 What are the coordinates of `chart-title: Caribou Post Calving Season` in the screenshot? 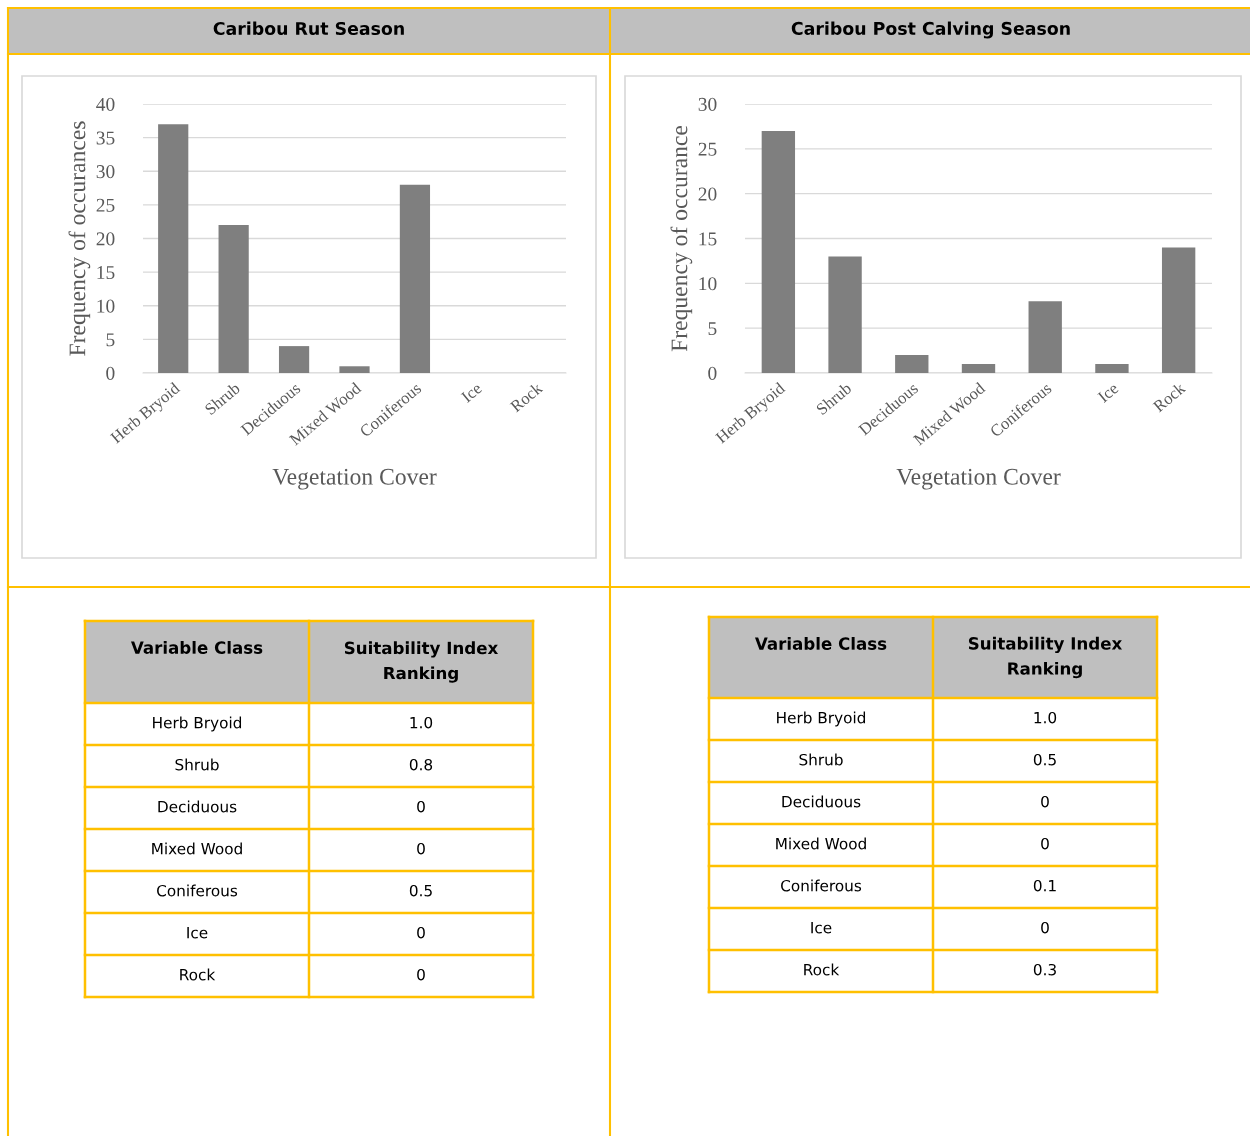 It's located at (930, 30).